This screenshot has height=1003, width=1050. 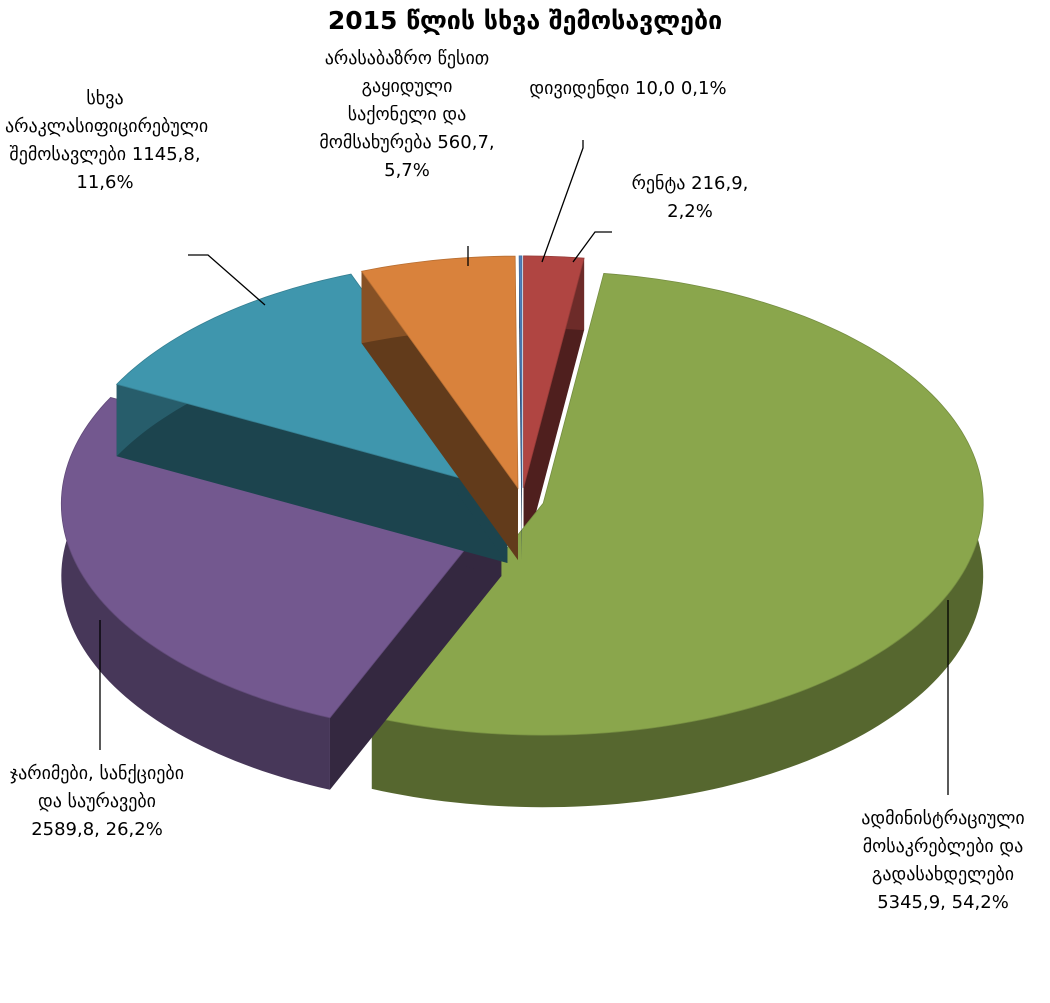 What do you see at coordinates (525, 20) in the screenshot?
I see `chart-title: 2015 წლის სხვა შემოსავლები` at bounding box center [525, 20].